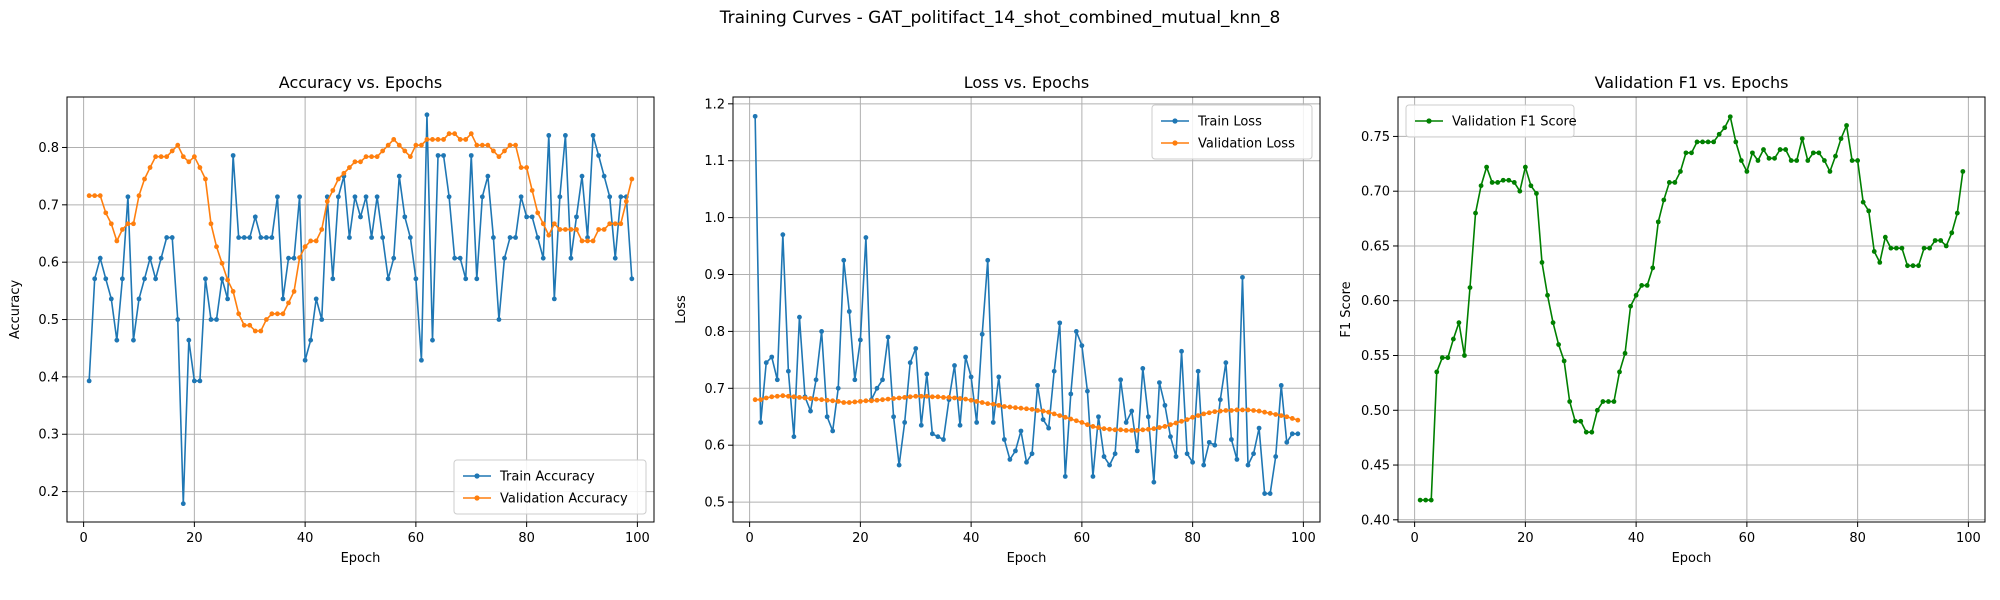  What do you see at coordinates (15, 310) in the screenshot?
I see `y-axis-label: Accuracy` at bounding box center [15, 310].